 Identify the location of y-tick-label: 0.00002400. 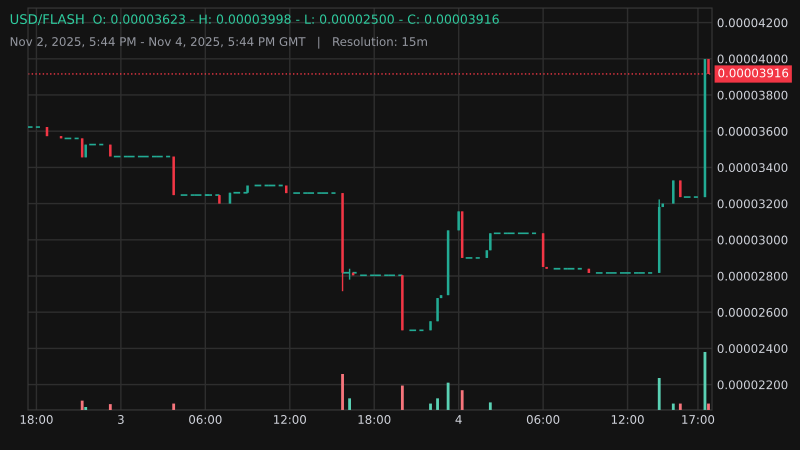
(753, 349).